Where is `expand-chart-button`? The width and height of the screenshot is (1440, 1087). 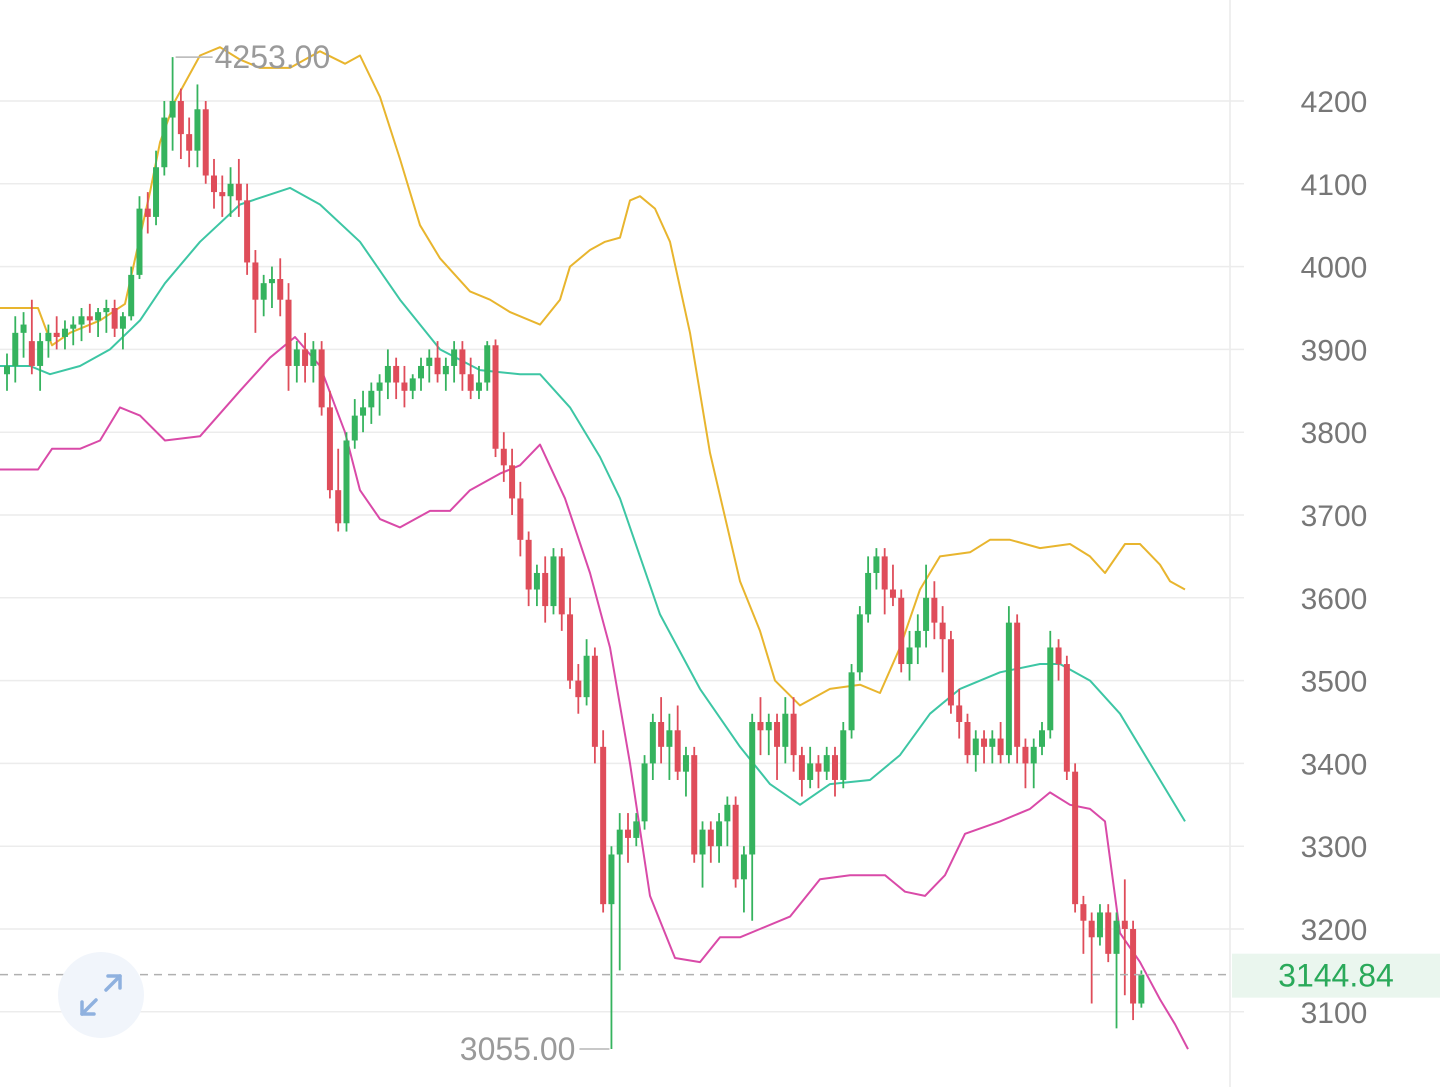
expand-chart-button is located at coordinates (101, 995).